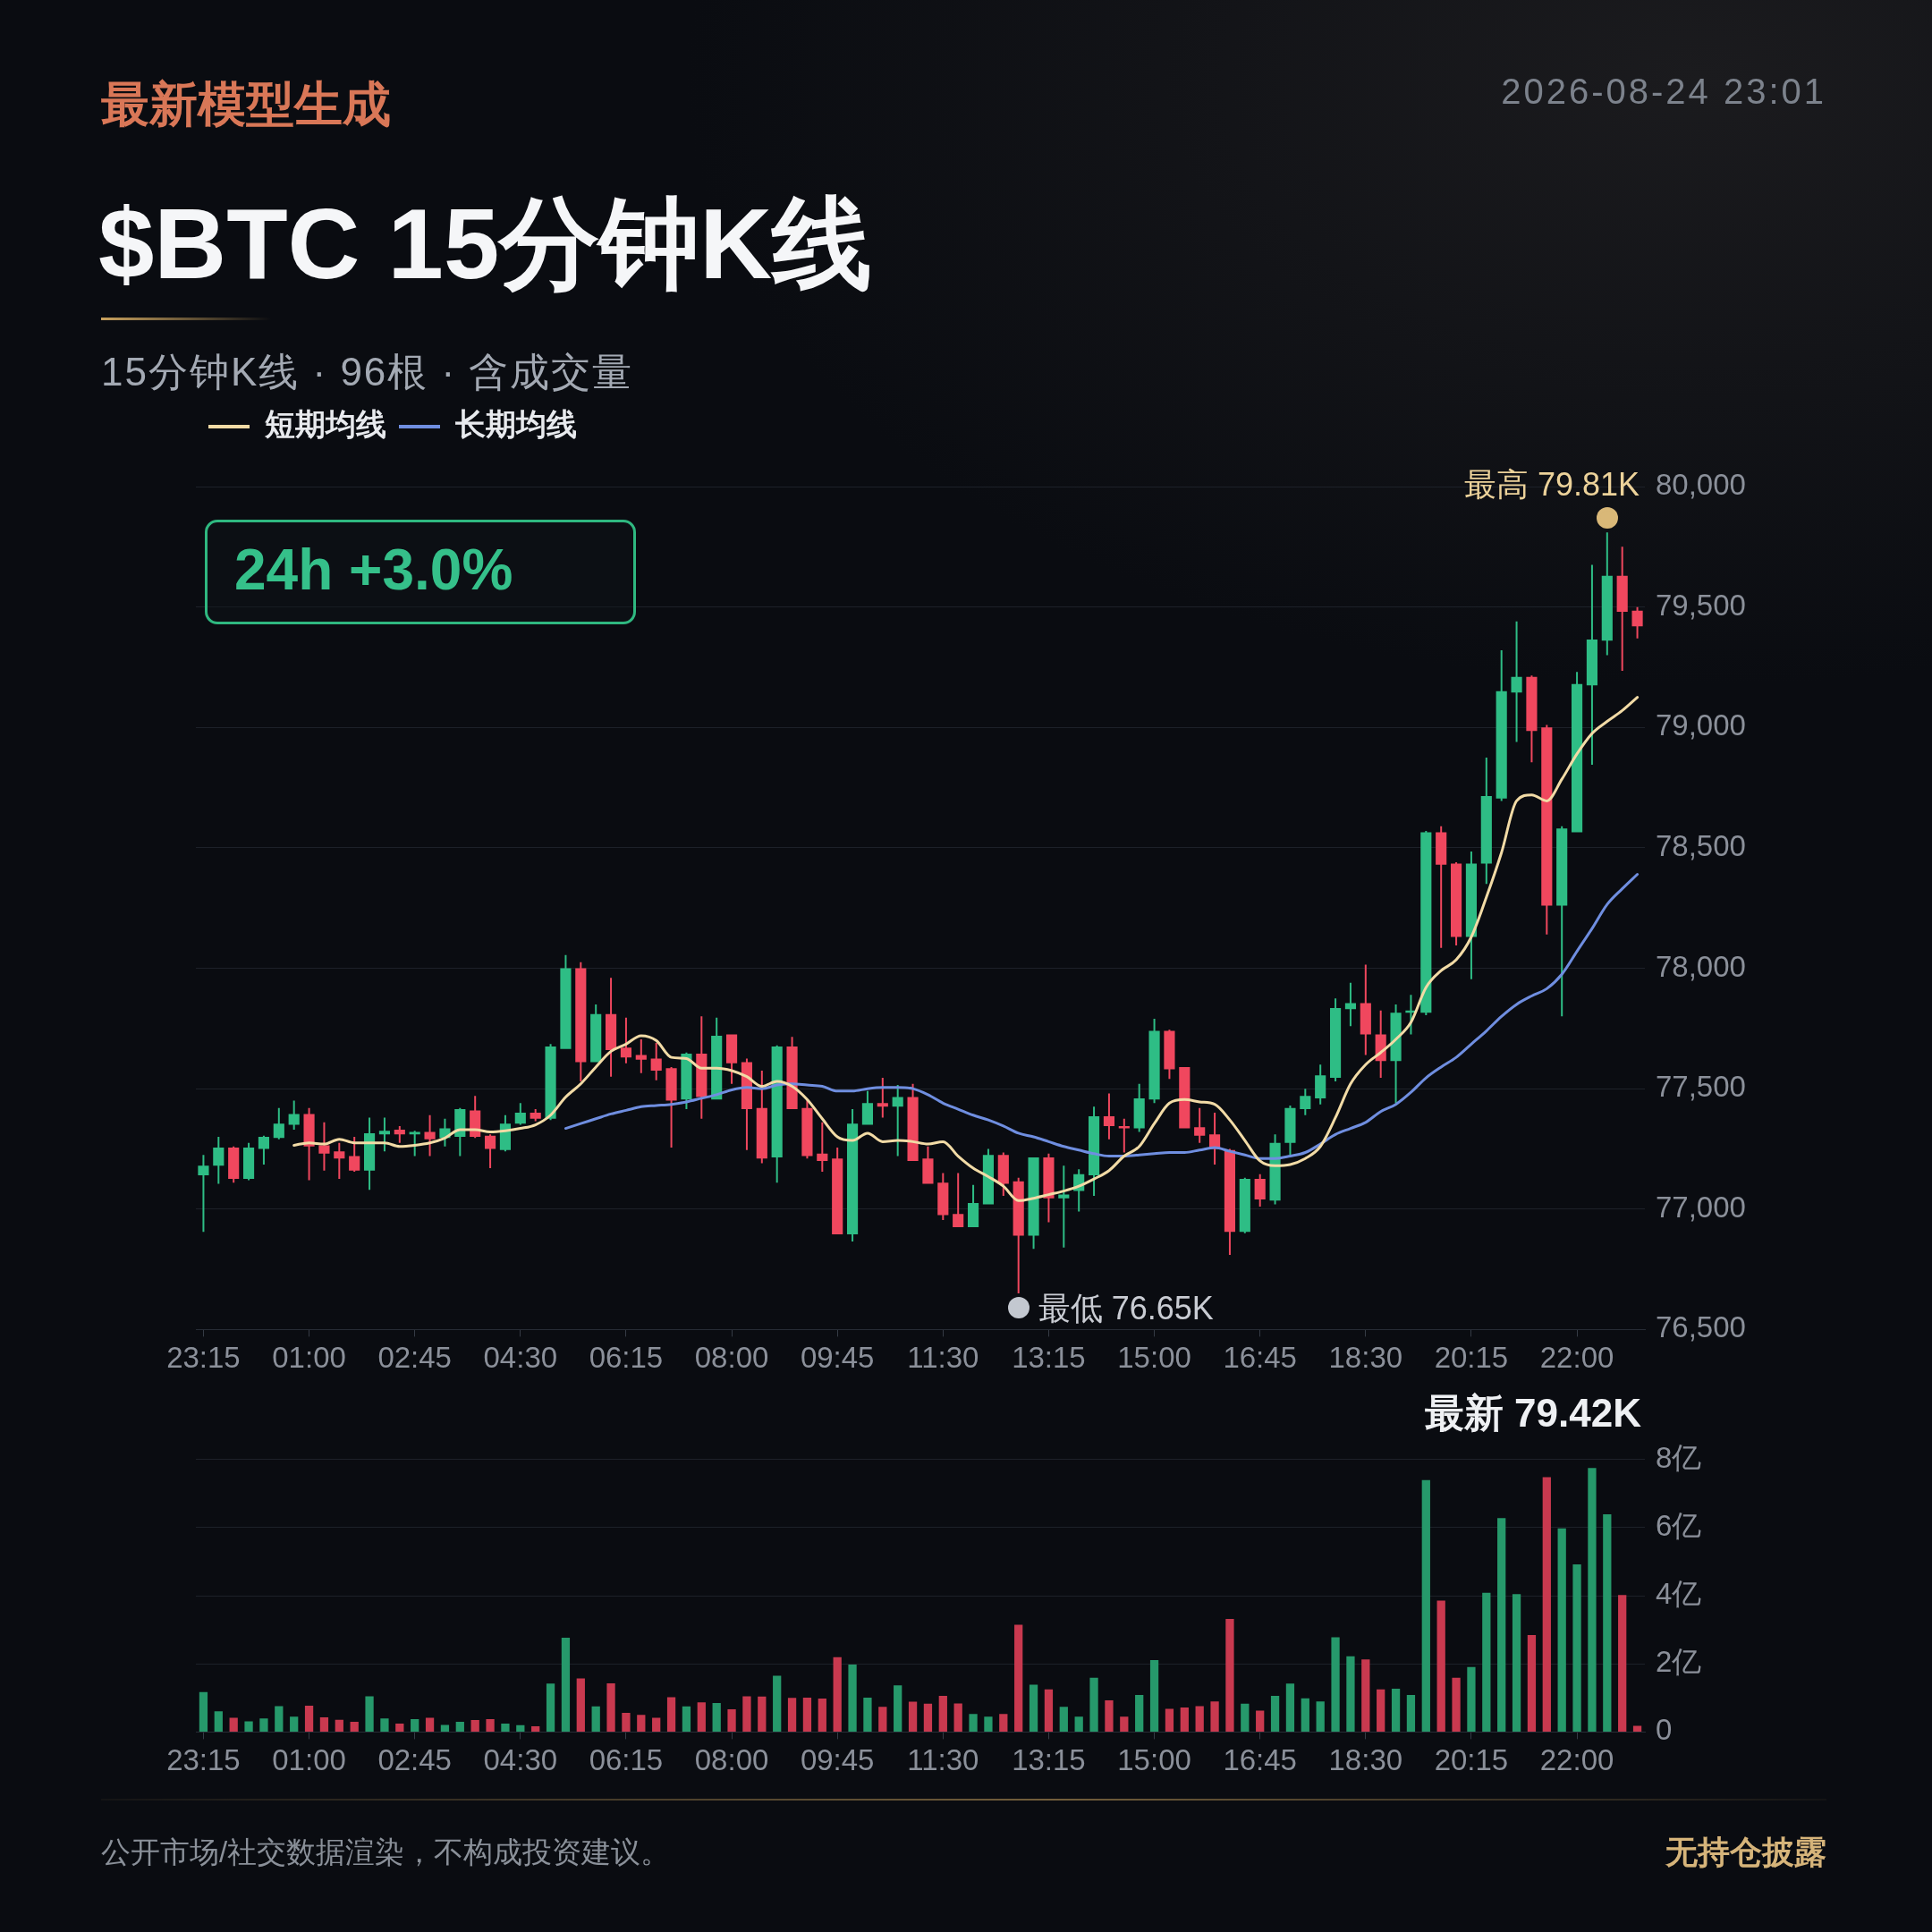  What do you see at coordinates (325, 424) in the screenshot?
I see `legend-label: 短期均线` at bounding box center [325, 424].